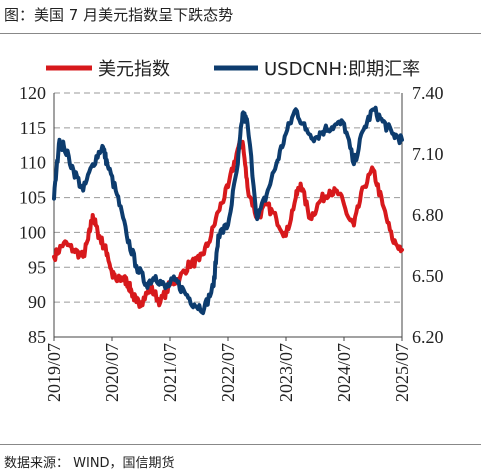 Image resolution: width=481 pixels, height=473 pixels. I want to click on y-left-tick-label: 110, so click(33, 163).